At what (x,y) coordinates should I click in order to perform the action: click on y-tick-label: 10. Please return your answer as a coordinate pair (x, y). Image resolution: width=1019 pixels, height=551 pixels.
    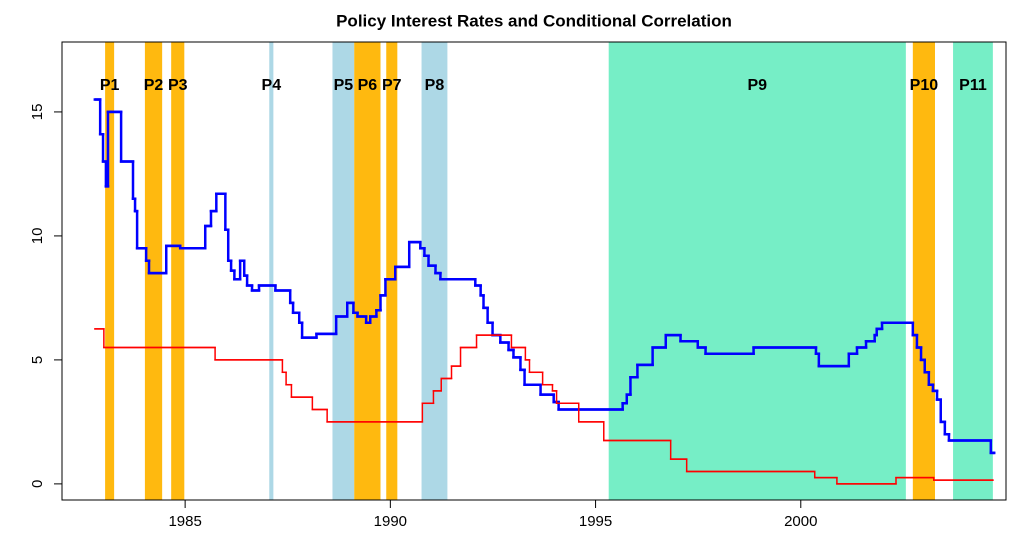
    Looking at the image, I should click on (37, 236).